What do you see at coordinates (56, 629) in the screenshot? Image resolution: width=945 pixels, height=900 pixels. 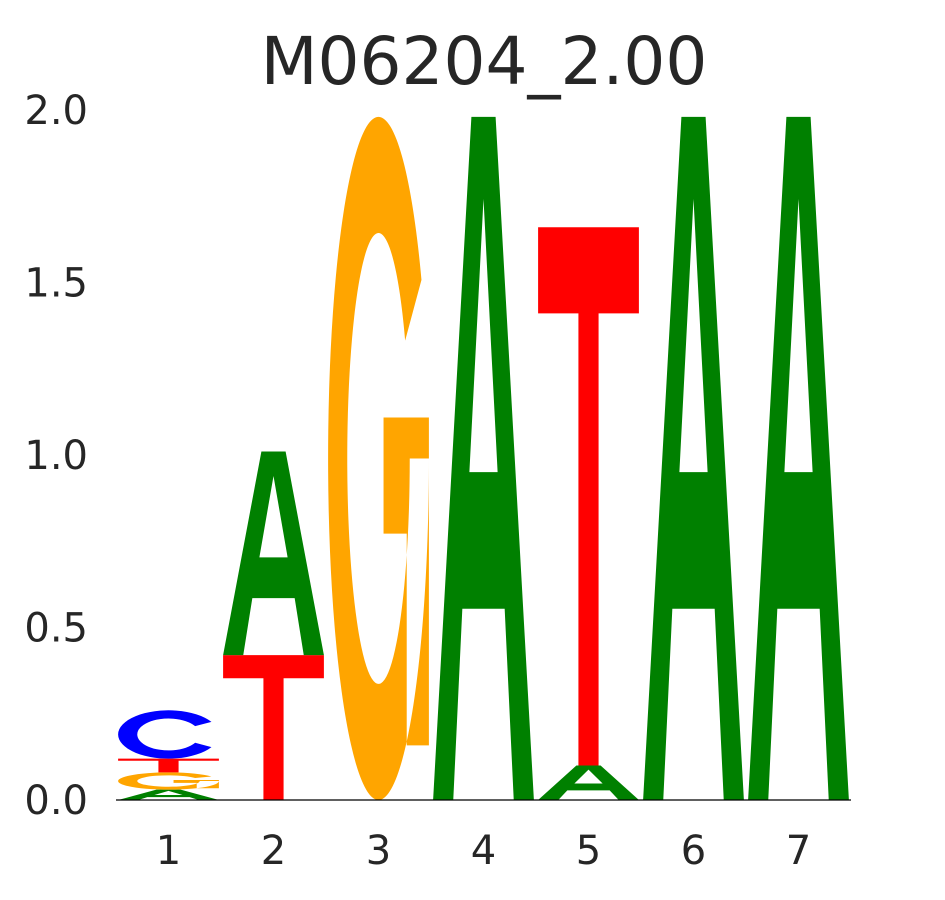 I see `y-tick-label: 0.5` at bounding box center [56, 629].